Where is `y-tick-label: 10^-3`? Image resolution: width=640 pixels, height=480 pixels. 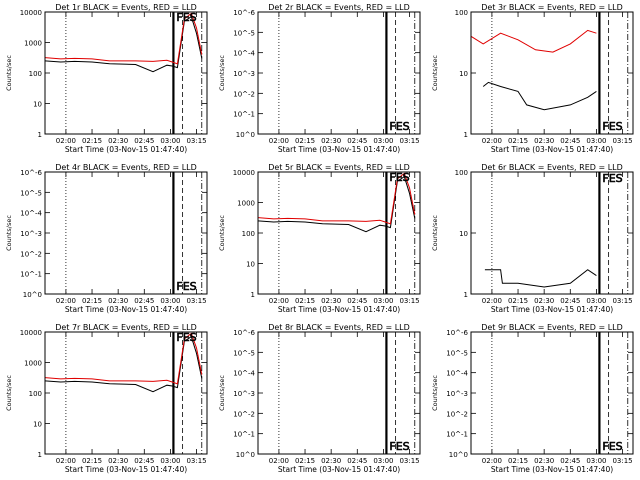
y-tick-label: 10^-3 is located at coordinates (244, 394).